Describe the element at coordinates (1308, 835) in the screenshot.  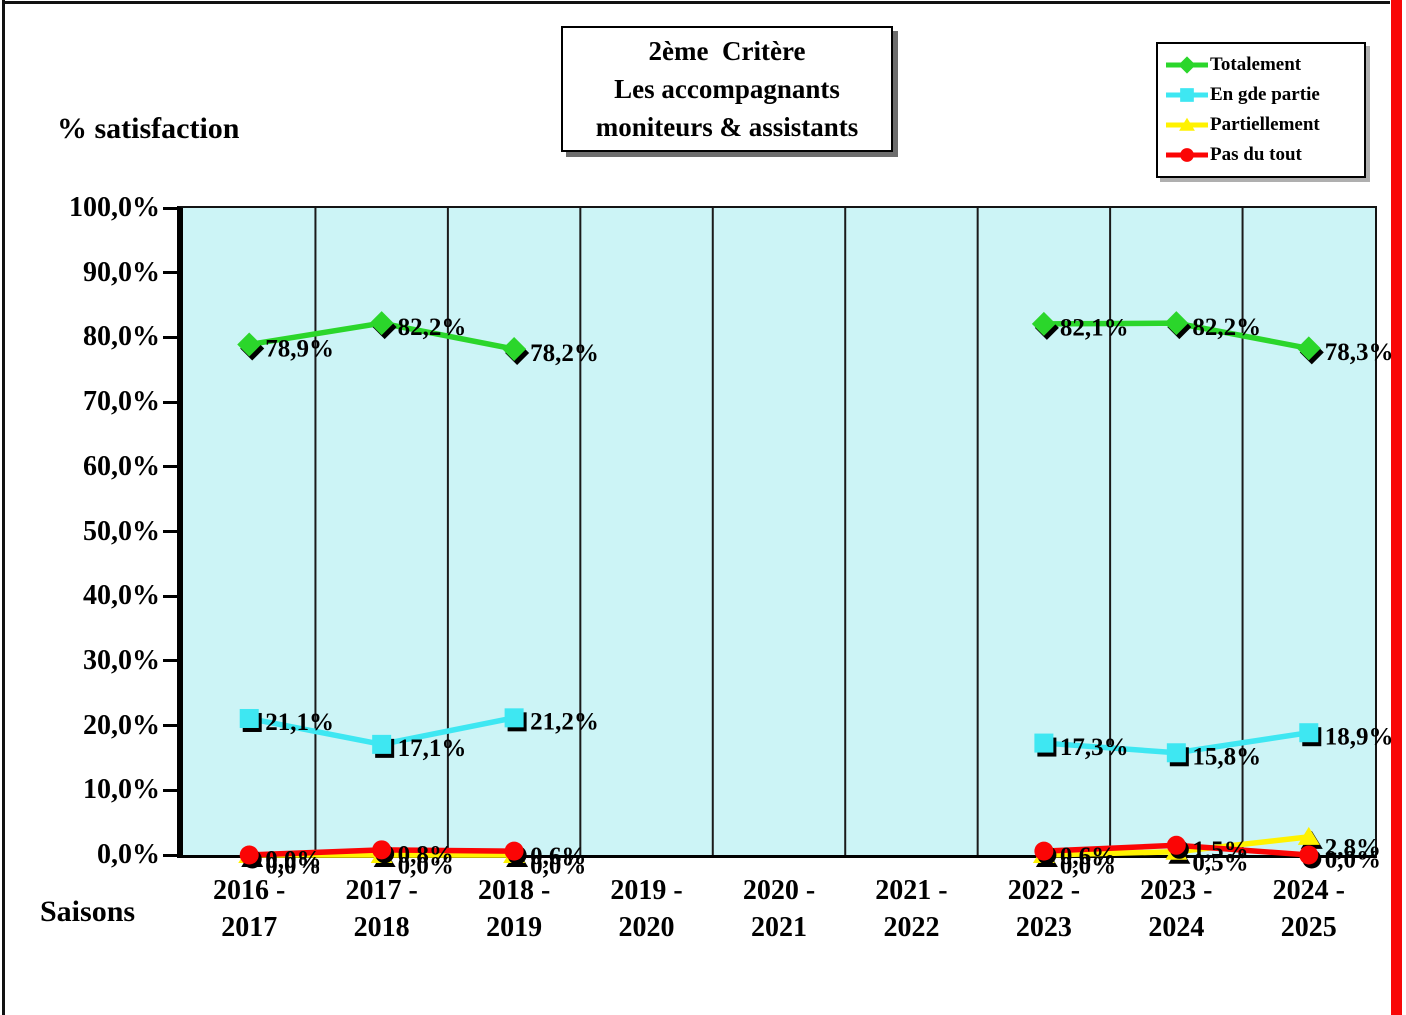
I see `triangle-marker-icon` at that location.